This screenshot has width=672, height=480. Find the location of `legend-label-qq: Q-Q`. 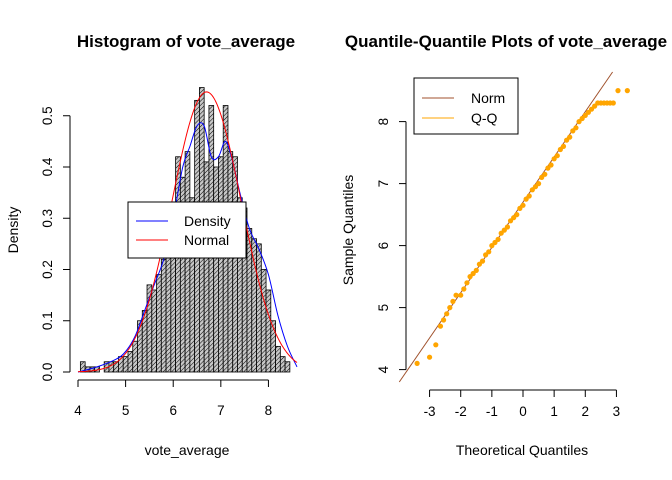

legend-label-qq: Q-Q is located at coordinates (484, 118).